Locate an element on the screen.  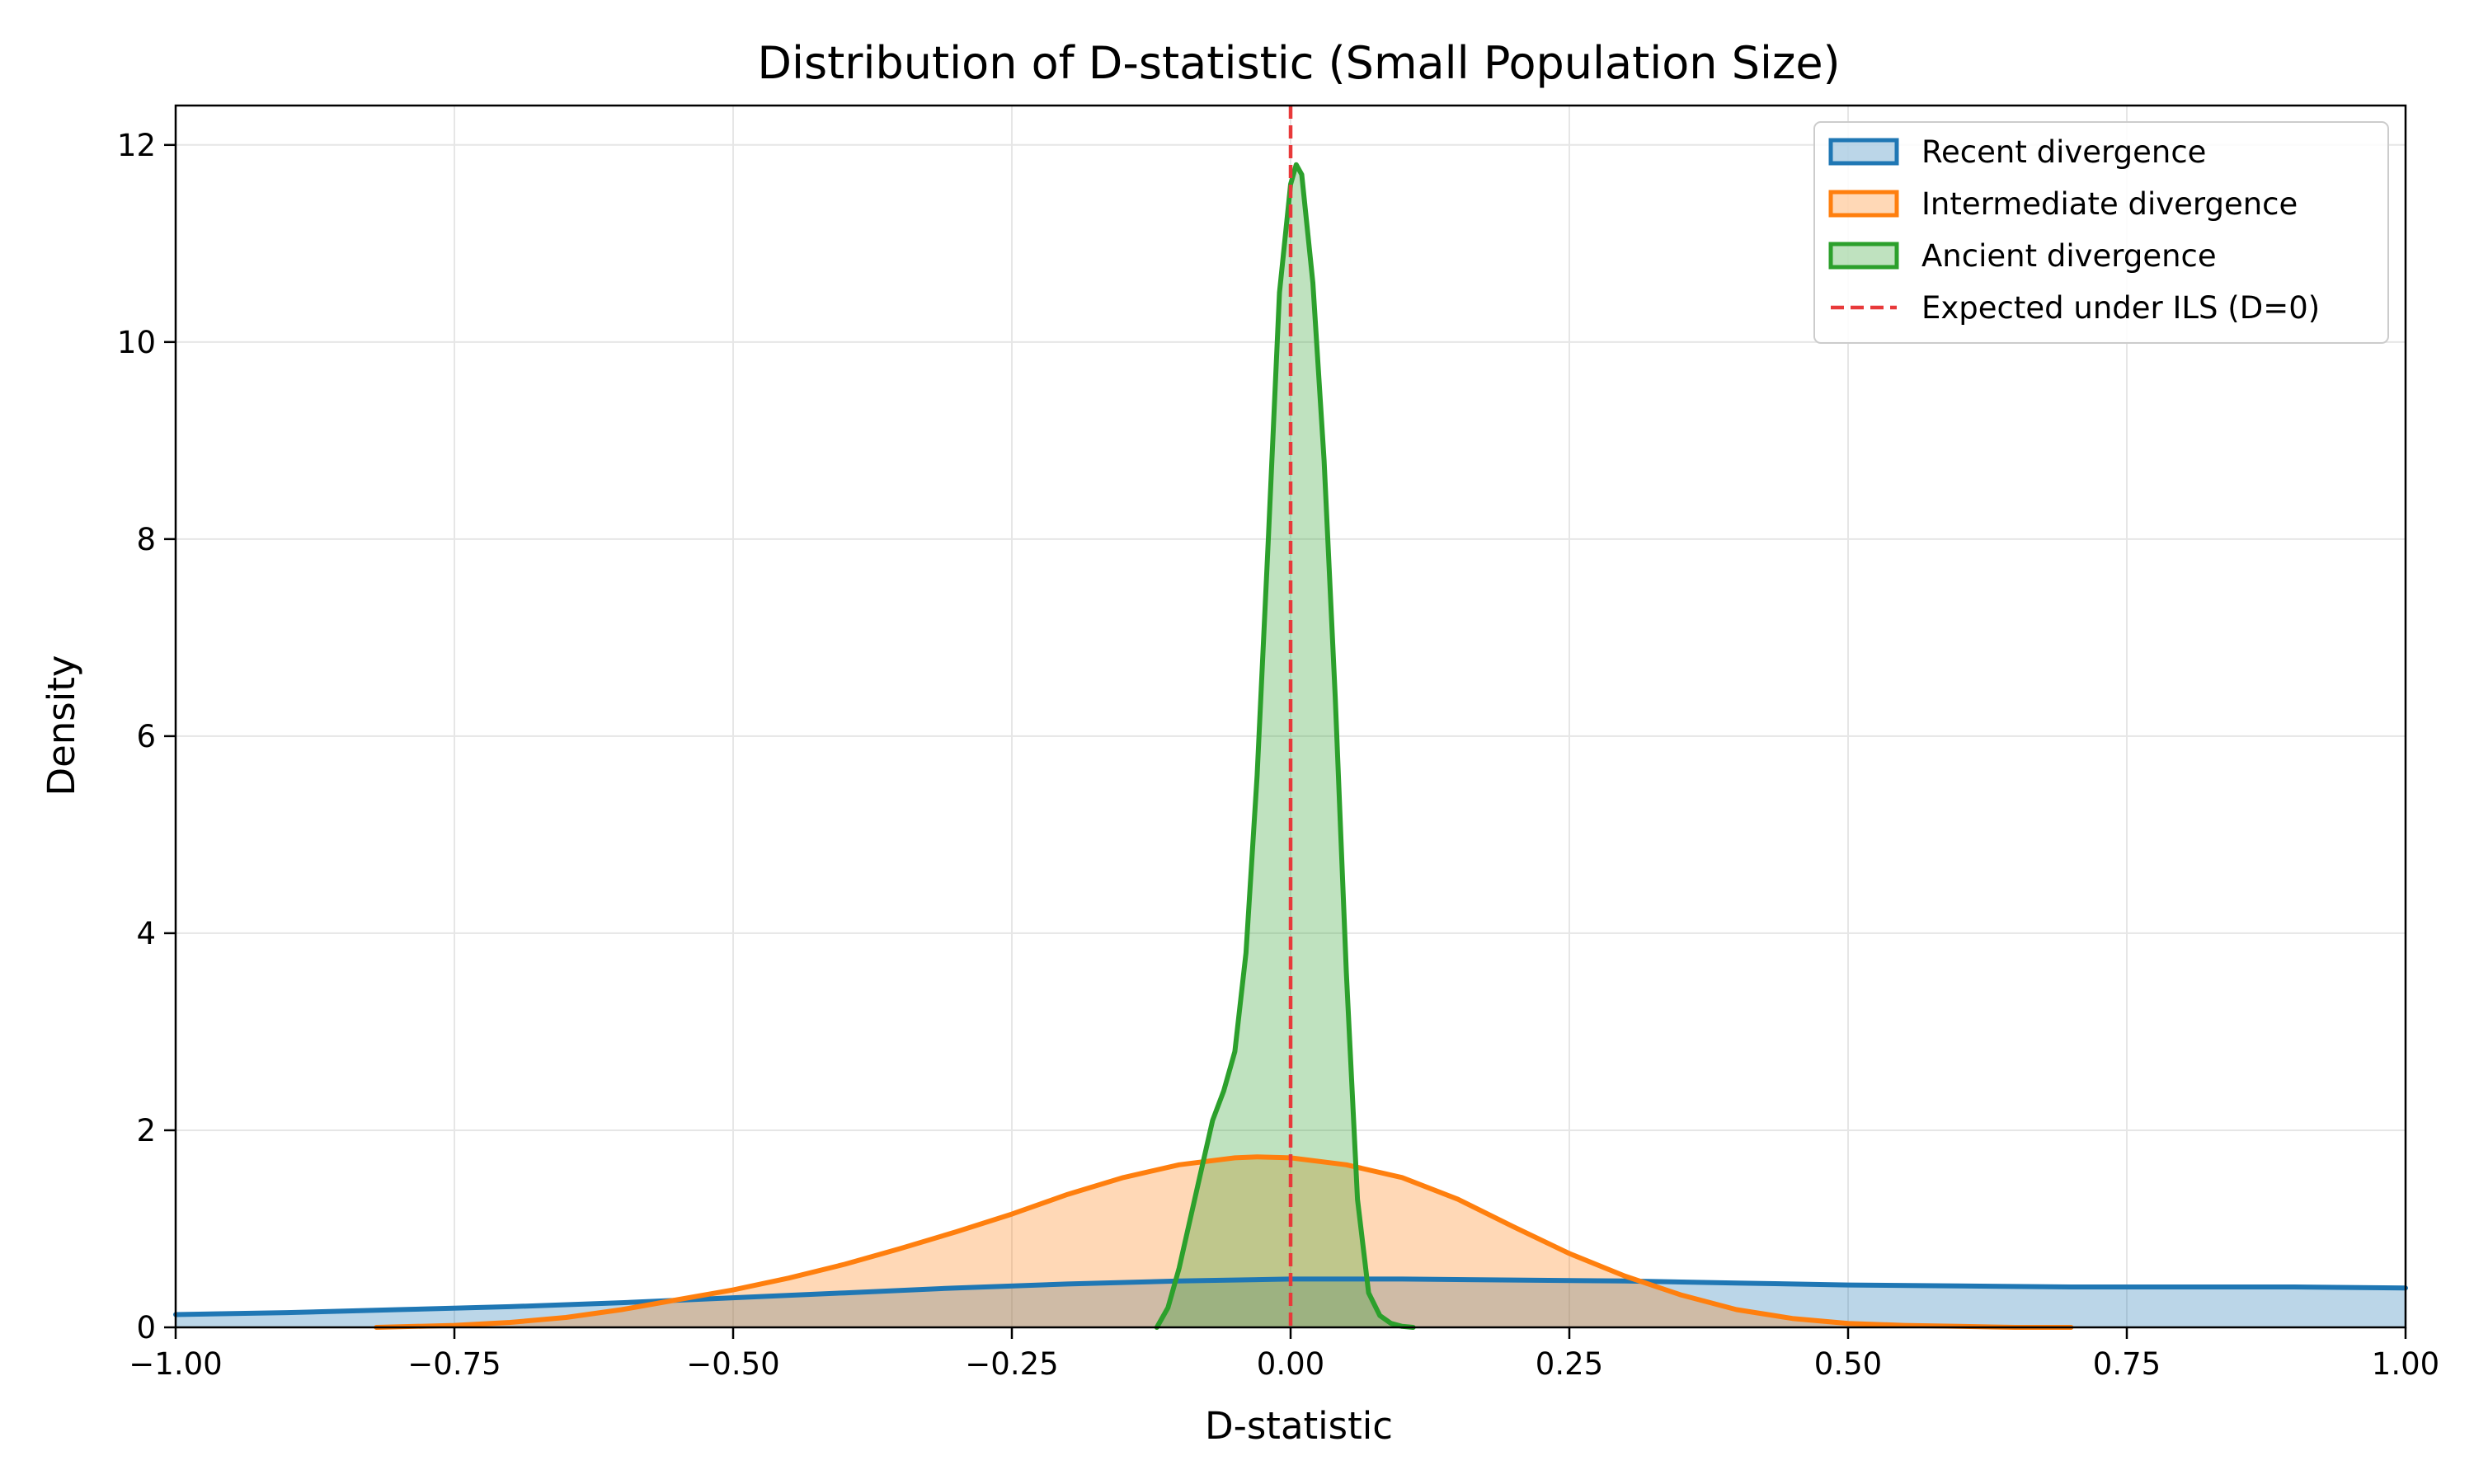
y-tick-label: 6 is located at coordinates (146, 736).